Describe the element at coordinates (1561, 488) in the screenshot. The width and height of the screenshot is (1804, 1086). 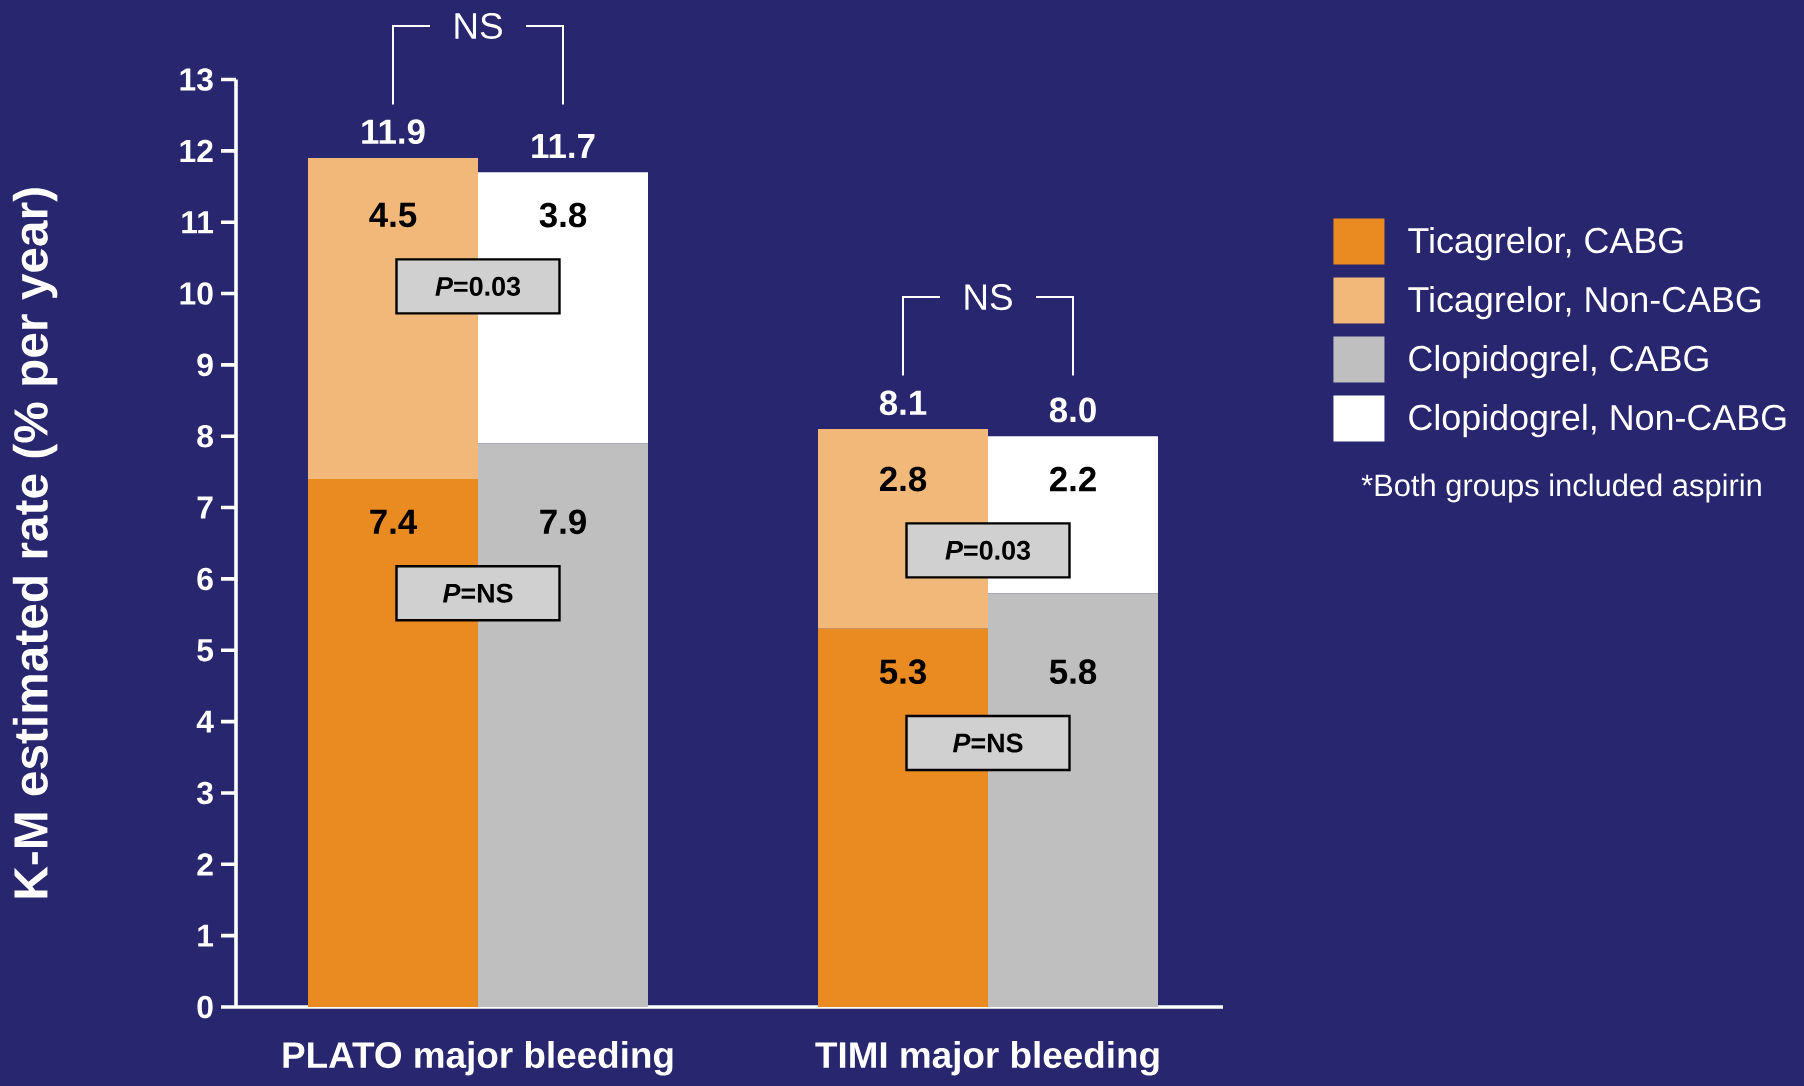
I see `text: *Both groups included aspirin` at that location.